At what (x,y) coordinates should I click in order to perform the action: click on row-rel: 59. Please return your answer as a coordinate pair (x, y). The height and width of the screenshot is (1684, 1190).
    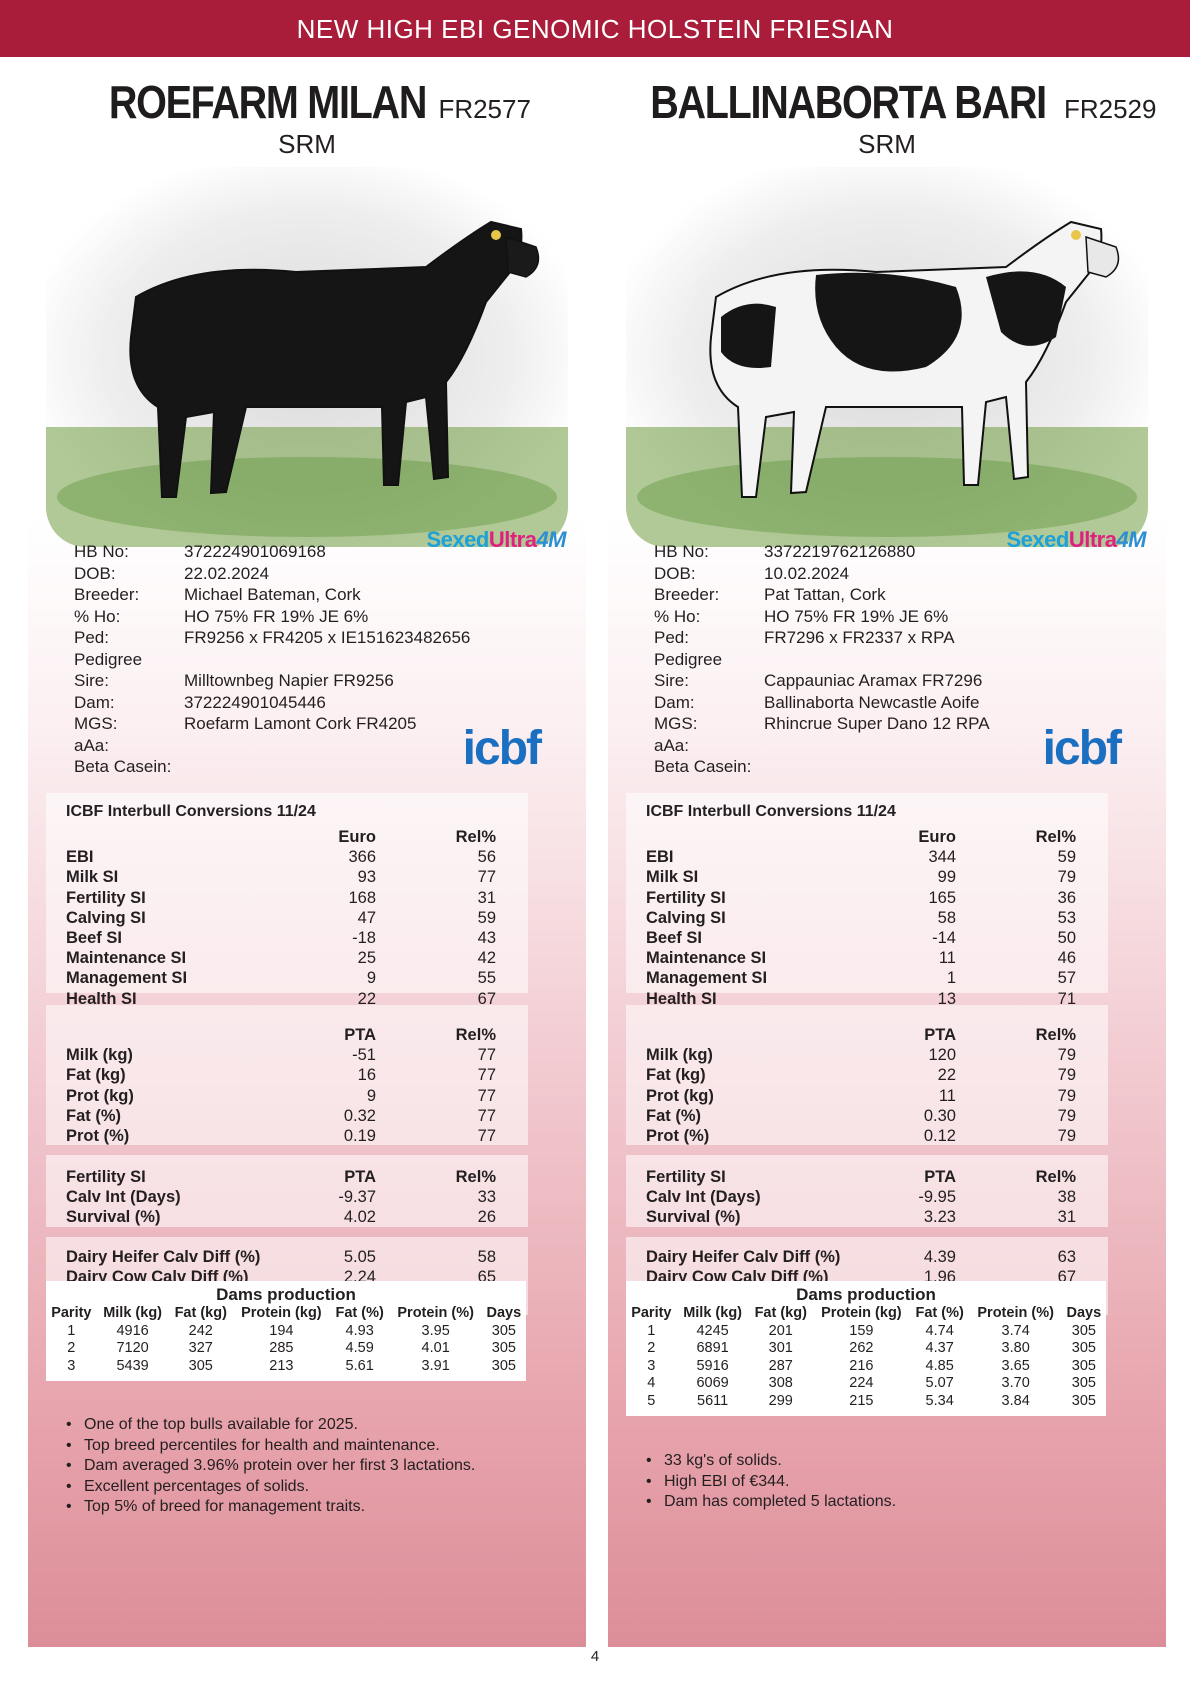
    Looking at the image, I should click on (486, 917).